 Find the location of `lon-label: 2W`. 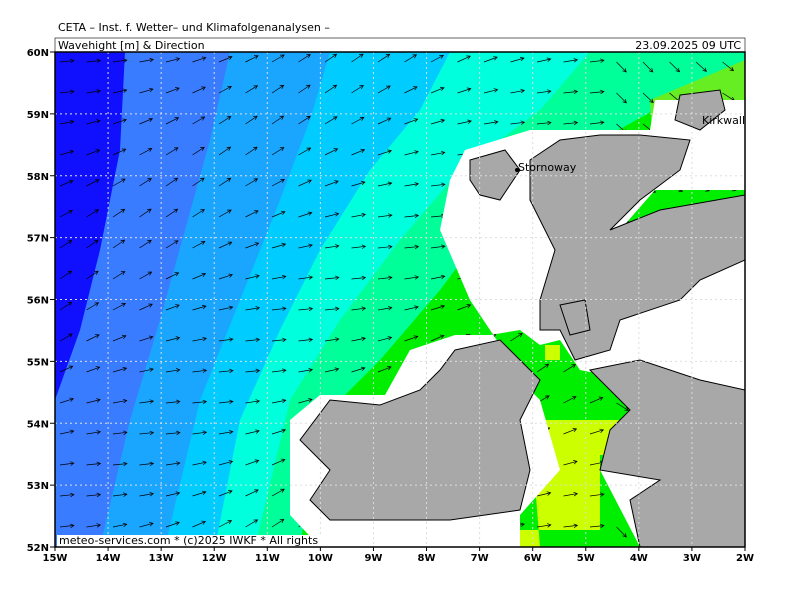

lon-label: 2W is located at coordinates (745, 558).